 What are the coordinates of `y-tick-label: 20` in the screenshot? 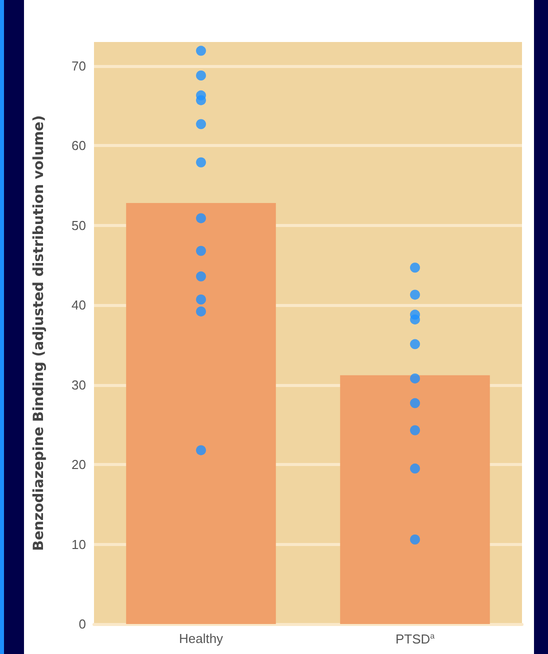 It's located at (79, 464).